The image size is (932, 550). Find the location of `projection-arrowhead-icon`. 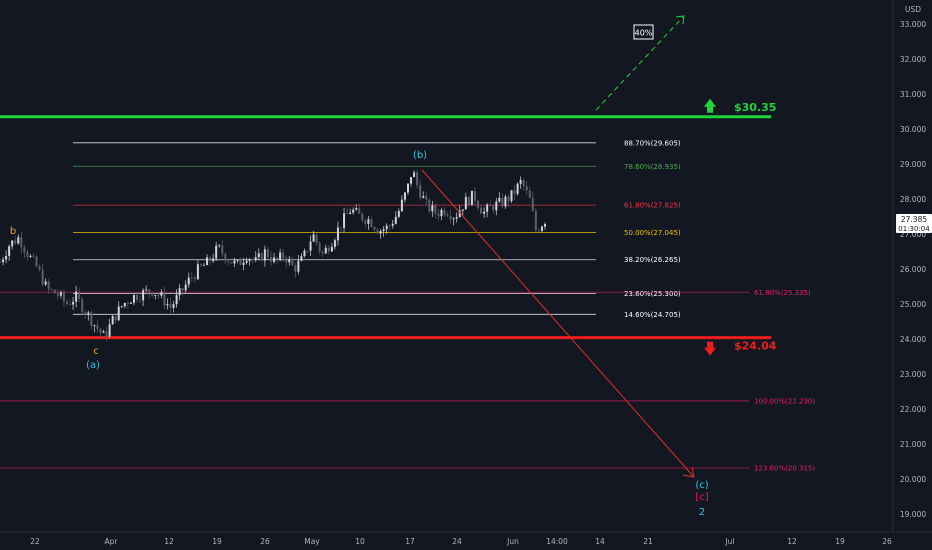

projection-arrowhead-icon is located at coordinates (680, 20).